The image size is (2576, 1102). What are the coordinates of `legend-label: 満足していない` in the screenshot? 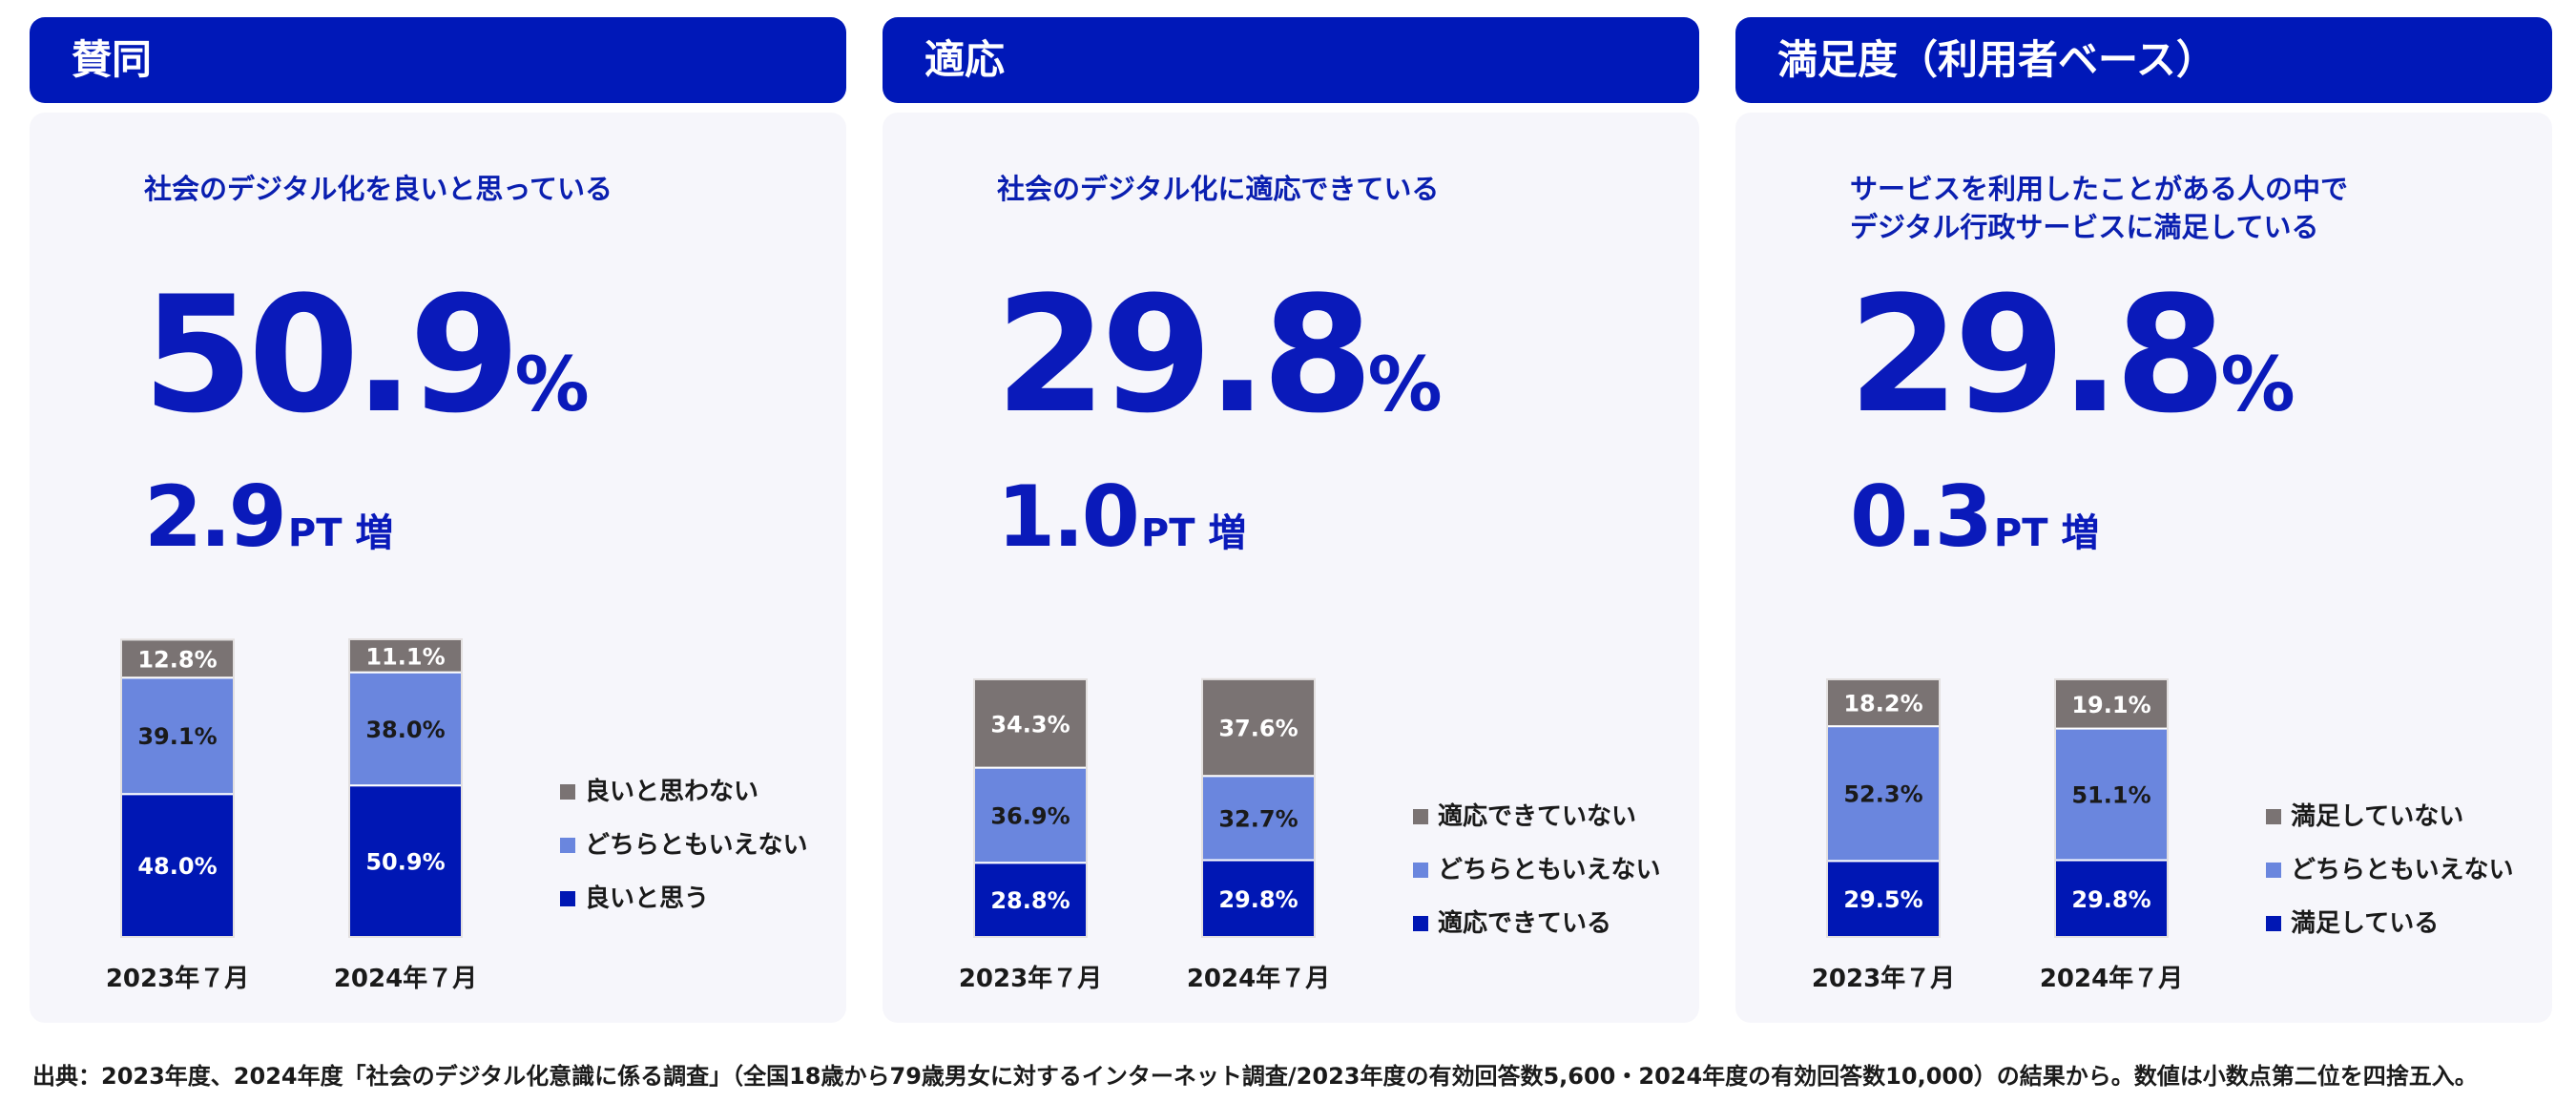 It's located at (2377, 816).